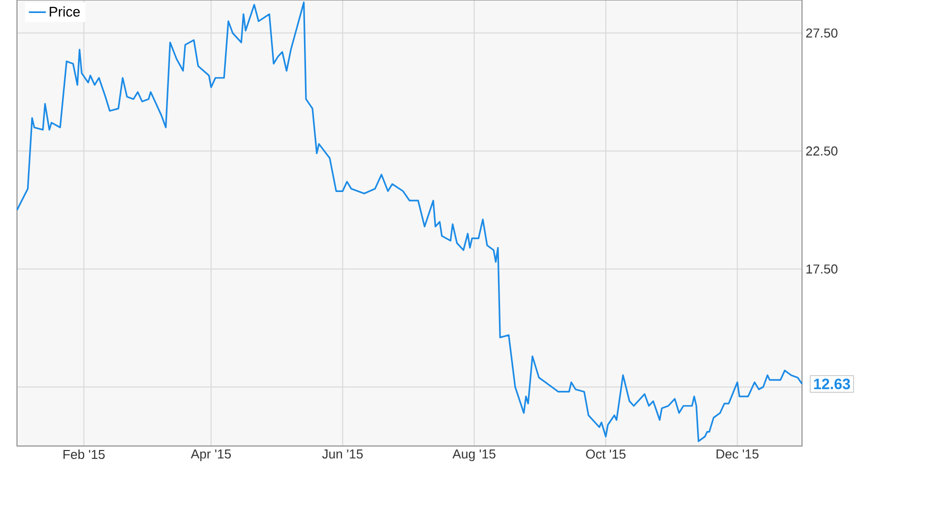  I want to click on annotation: 12.63, so click(832, 384).